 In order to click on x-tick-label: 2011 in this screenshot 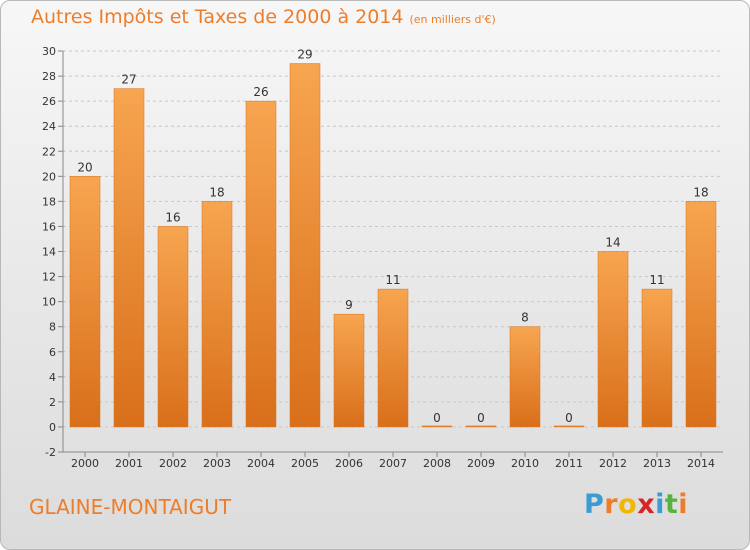, I will do `click(569, 463)`.